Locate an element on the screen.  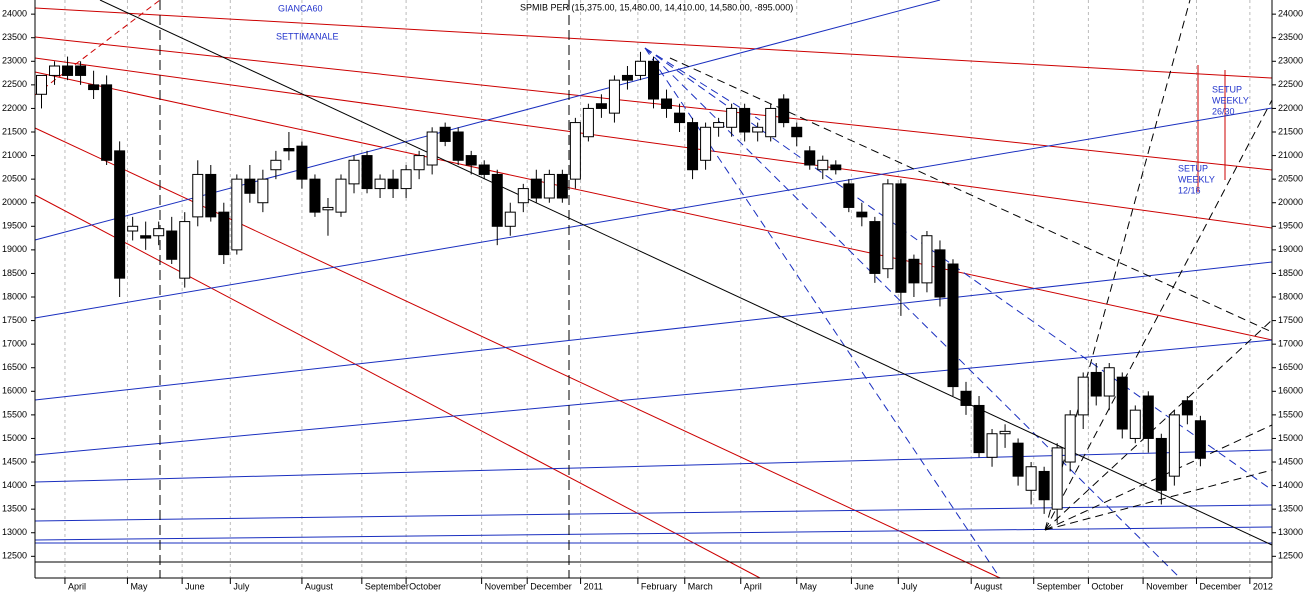
setup-label: 26/30 is located at coordinates (1223, 111).